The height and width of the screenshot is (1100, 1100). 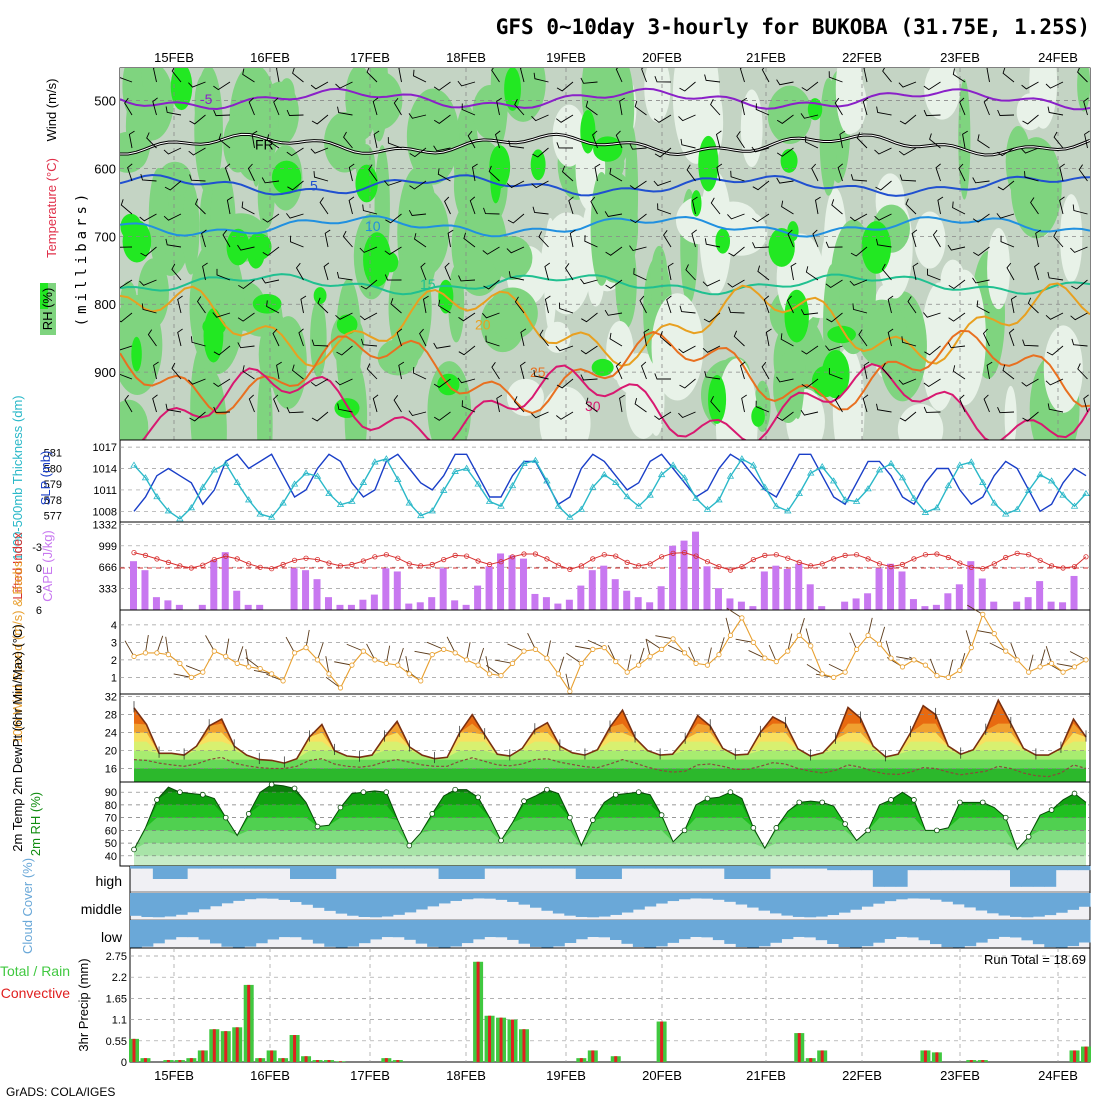 I want to click on rh-tick-label: 80, so click(x=111, y=806).